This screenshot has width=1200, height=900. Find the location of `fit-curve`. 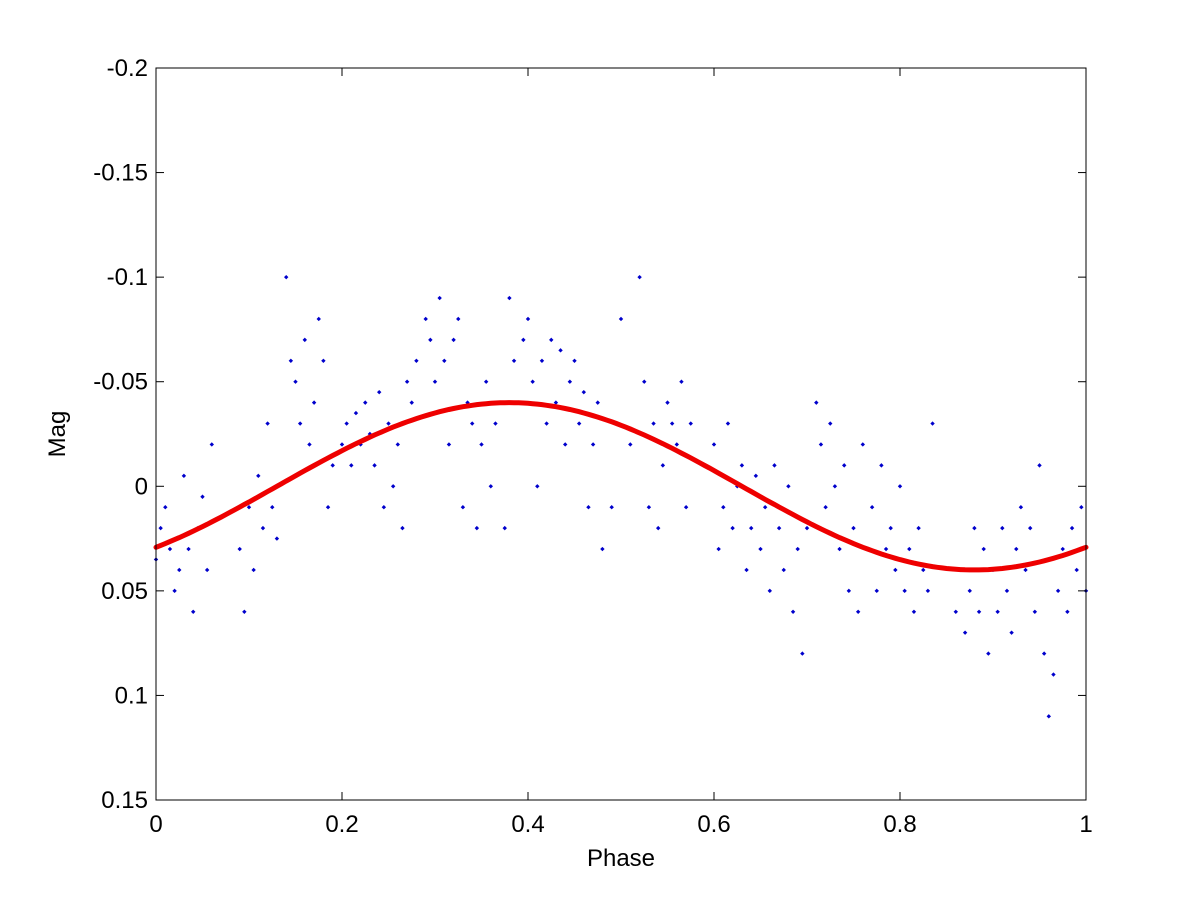

fit-curve is located at coordinates (621, 486).